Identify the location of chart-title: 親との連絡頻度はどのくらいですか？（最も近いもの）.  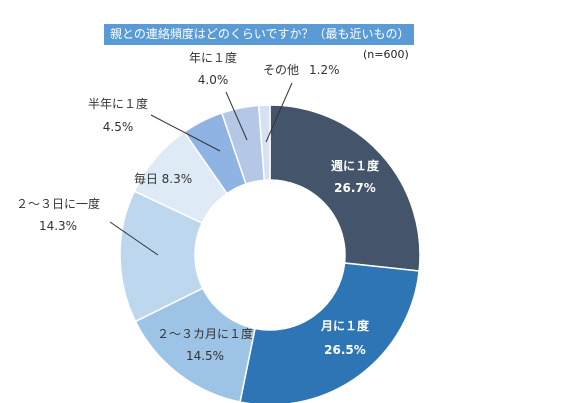
(259, 34).